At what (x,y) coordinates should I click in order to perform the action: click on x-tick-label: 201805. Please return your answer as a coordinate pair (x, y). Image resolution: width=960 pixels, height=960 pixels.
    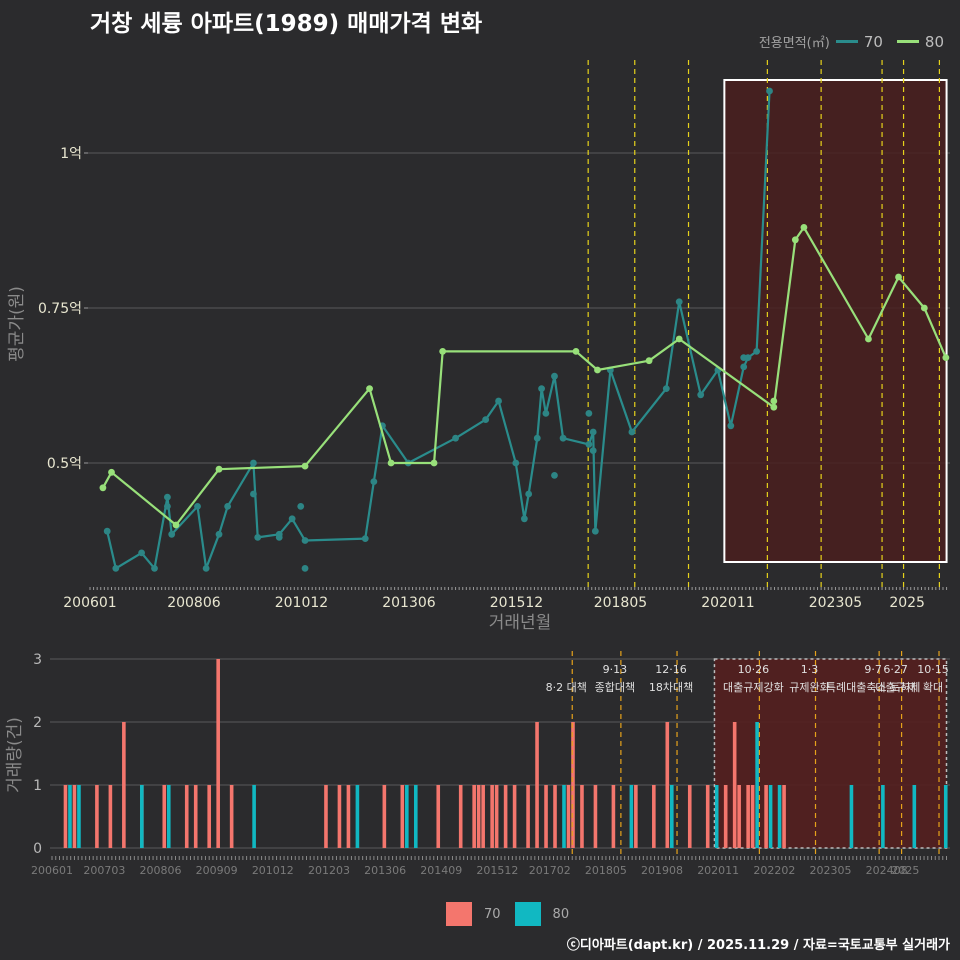
    Looking at the image, I should click on (620, 603).